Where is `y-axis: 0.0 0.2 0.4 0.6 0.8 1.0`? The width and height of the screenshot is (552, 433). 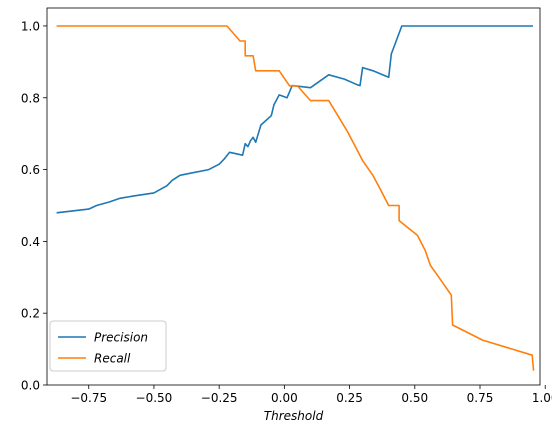 y-axis: 0.0 0.2 0.4 0.6 0.8 1.0 is located at coordinates (34, 206).